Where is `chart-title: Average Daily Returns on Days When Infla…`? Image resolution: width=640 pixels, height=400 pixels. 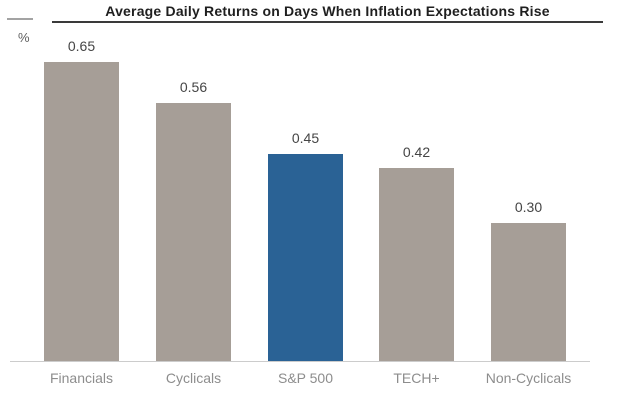
chart-title: Average Daily Returns on Days When Infla… is located at coordinates (327, 11).